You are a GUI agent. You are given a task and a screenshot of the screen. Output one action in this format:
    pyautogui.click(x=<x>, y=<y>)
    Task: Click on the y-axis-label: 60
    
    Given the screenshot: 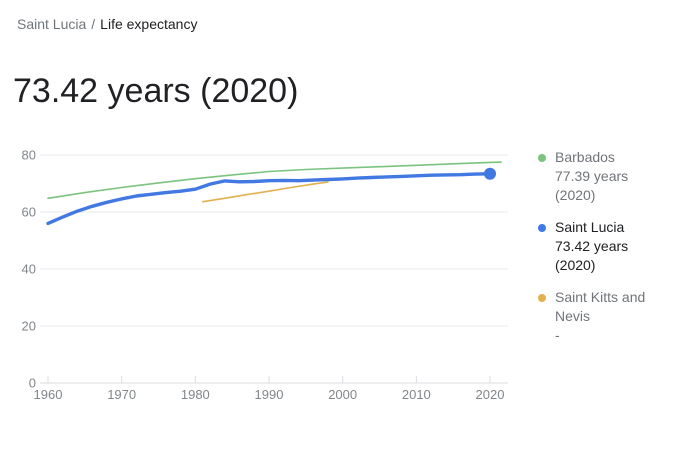 What is the action you would take?
    pyautogui.click(x=29, y=212)
    